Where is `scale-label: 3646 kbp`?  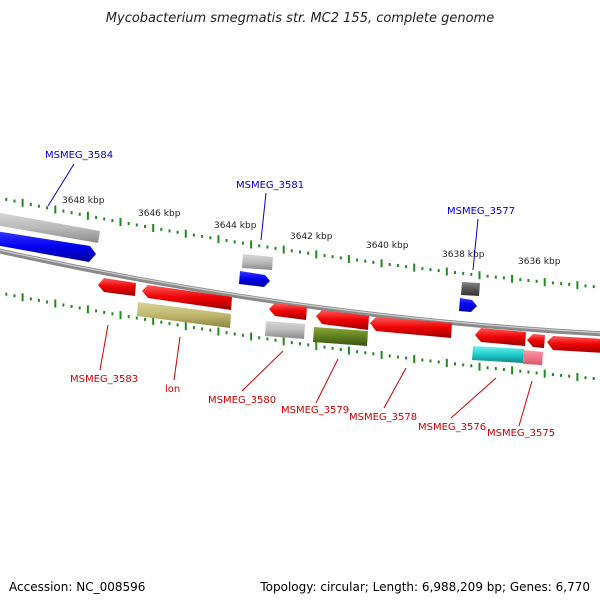
scale-label: 3646 kbp is located at coordinates (159, 214).